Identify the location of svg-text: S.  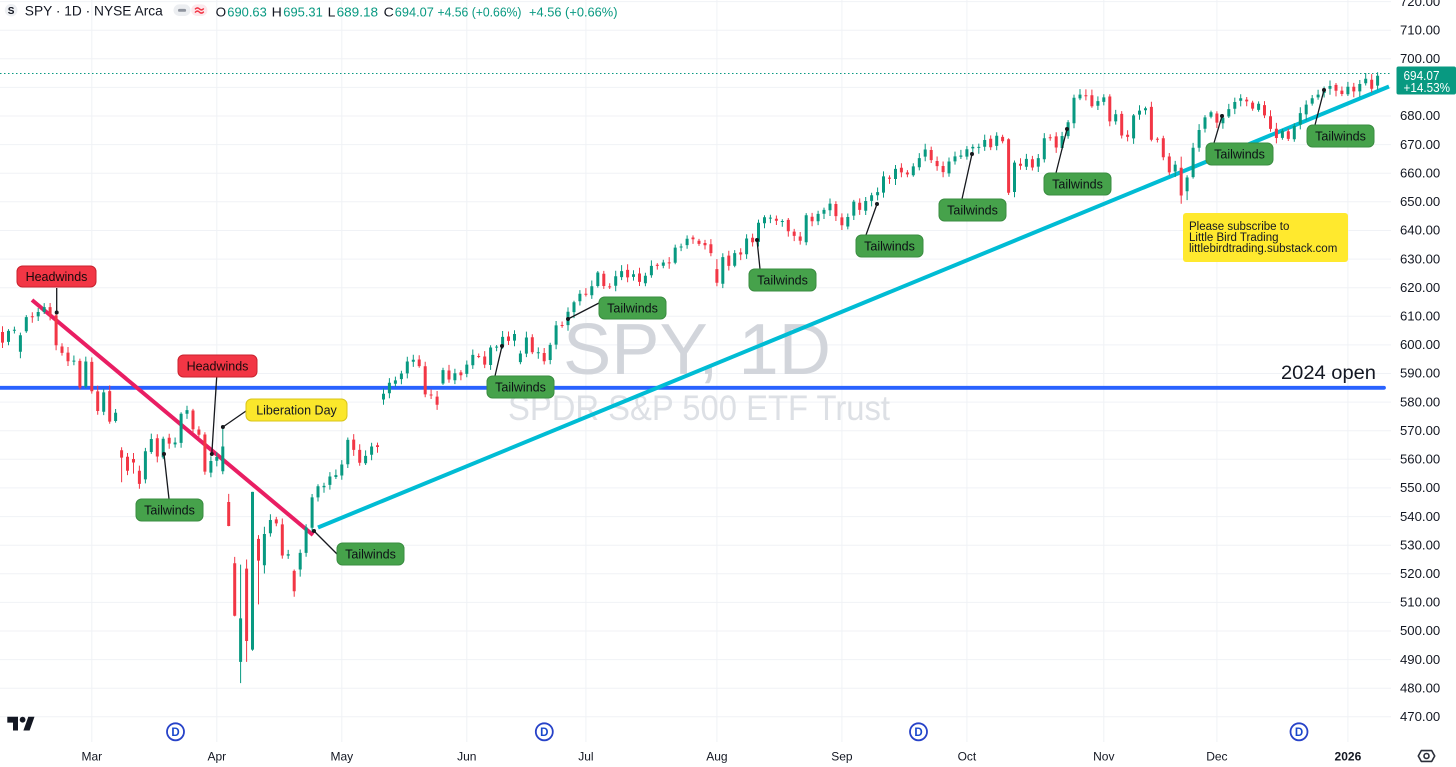
(11, 11).